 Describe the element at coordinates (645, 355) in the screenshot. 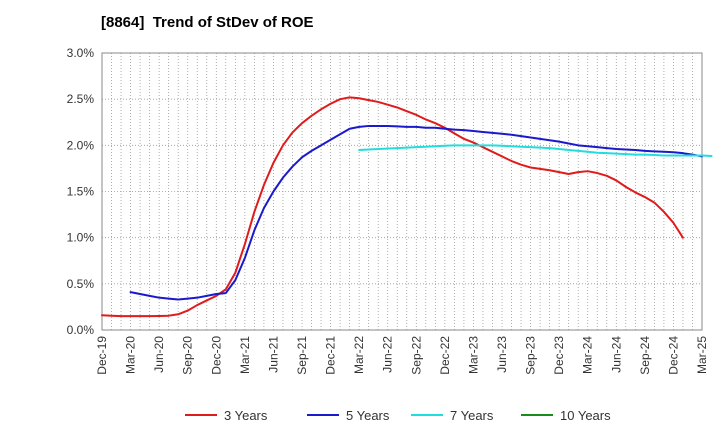

I see `x-tick-label: Sep-24` at that location.